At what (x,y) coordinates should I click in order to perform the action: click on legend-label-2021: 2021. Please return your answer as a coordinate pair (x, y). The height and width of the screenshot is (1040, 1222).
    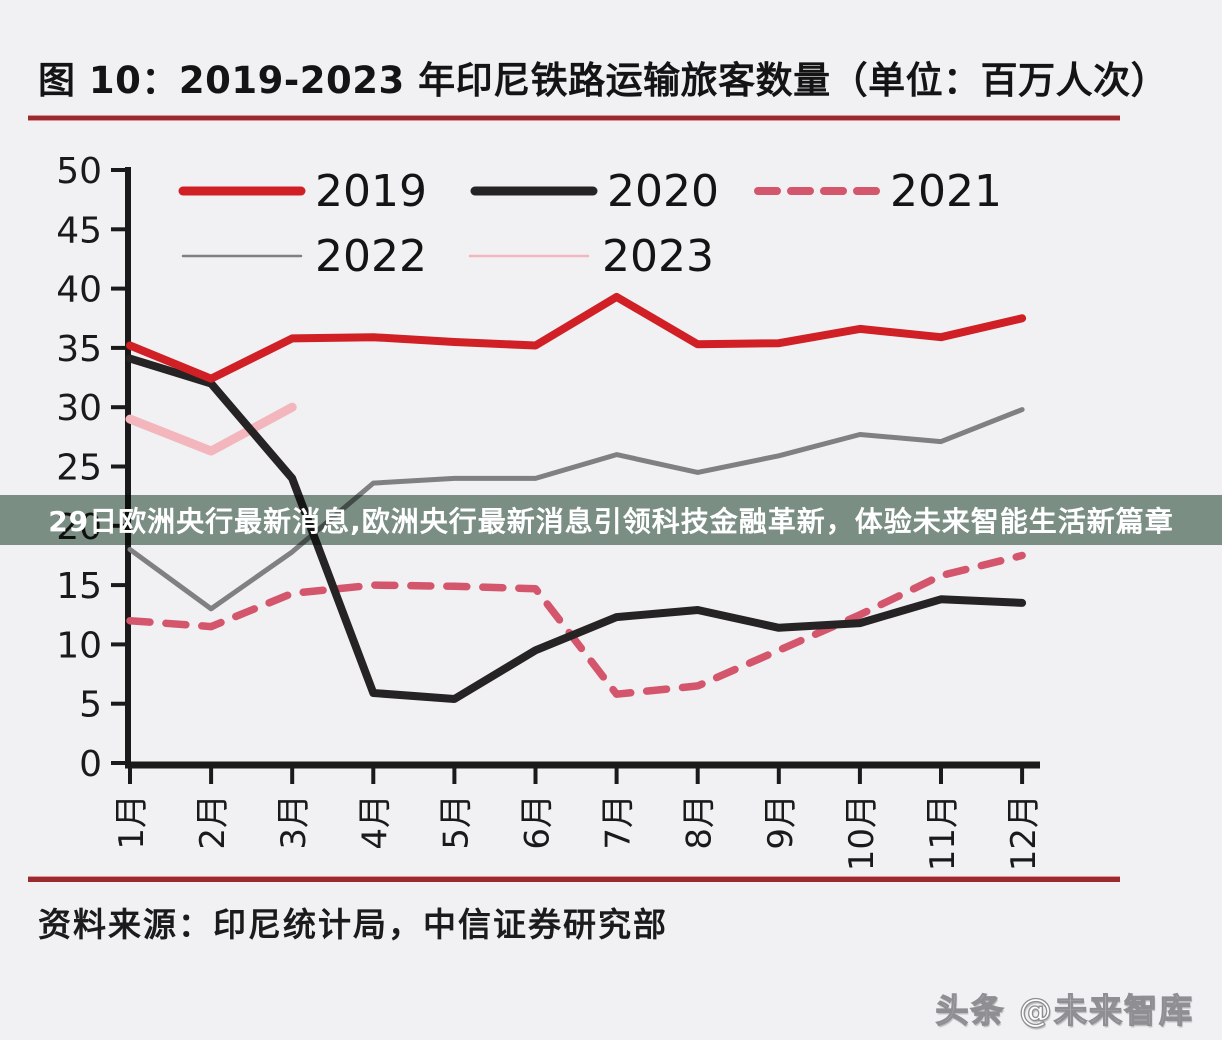
    Looking at the image, I should click on (946, 191).